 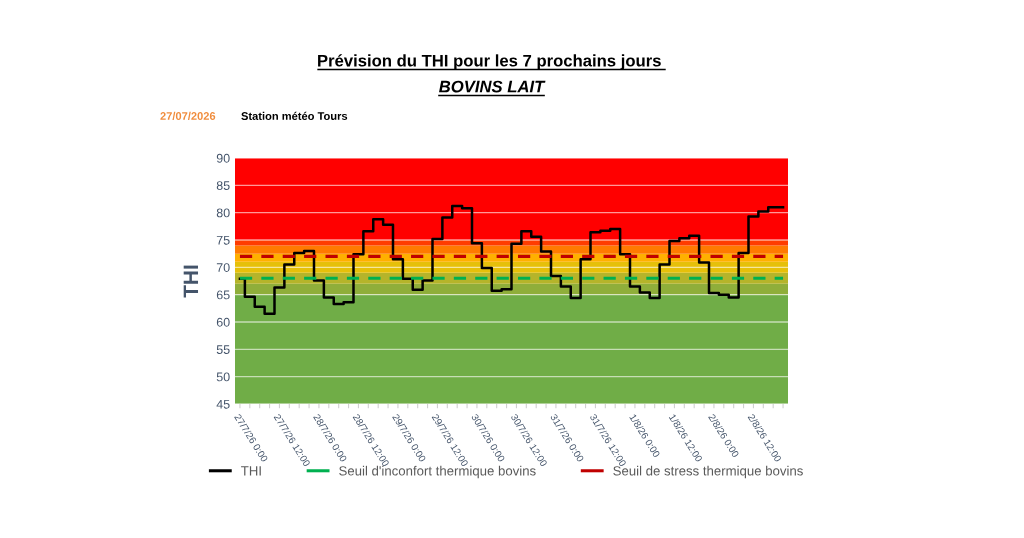 What do you see at coordinates (223, 240) in the screenshot?
I see `y-tick-label: 75` at bounding box center [223, 240].